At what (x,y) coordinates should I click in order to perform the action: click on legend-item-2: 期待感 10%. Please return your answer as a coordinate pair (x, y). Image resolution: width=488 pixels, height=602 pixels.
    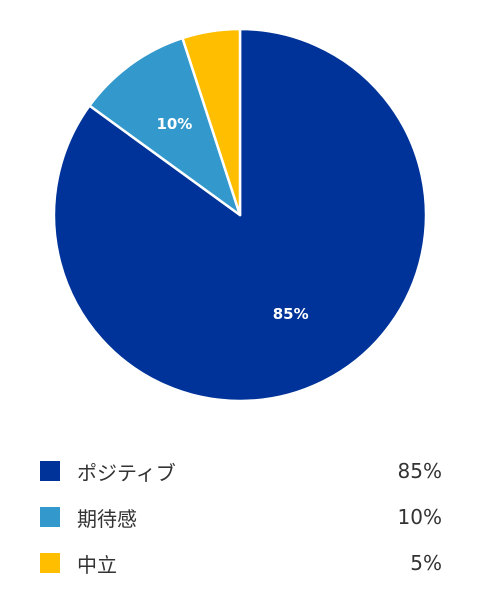
    Looking at the image, I should click on (241, 517).